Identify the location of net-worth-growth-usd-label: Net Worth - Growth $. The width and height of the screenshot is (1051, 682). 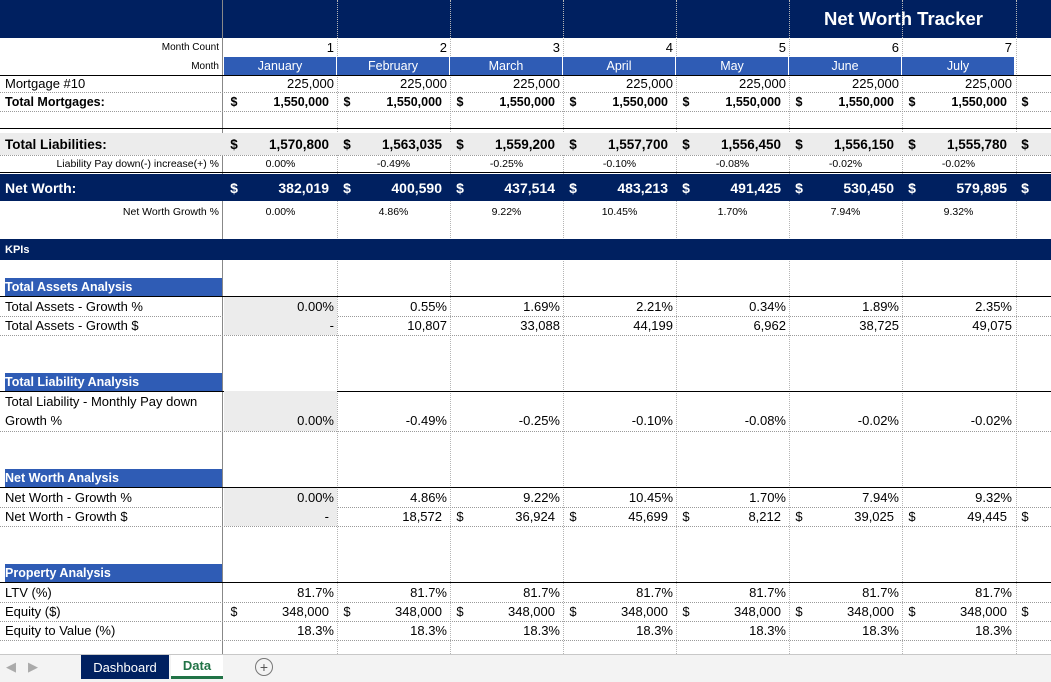
(66, 516).